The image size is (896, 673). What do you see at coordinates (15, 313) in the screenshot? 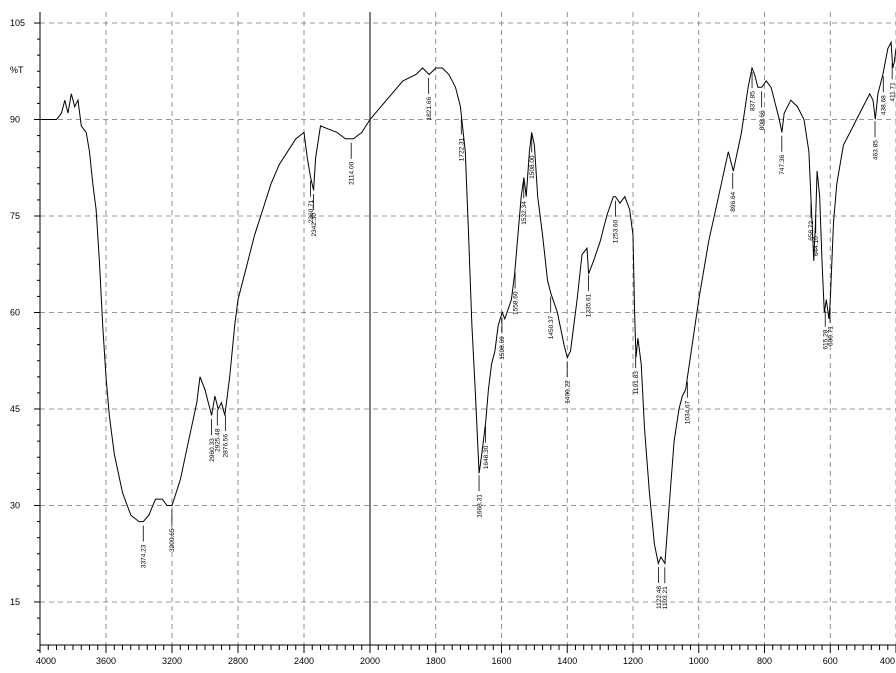
I see `y-tick-label-3: 60` at bounding box center [15, 313].